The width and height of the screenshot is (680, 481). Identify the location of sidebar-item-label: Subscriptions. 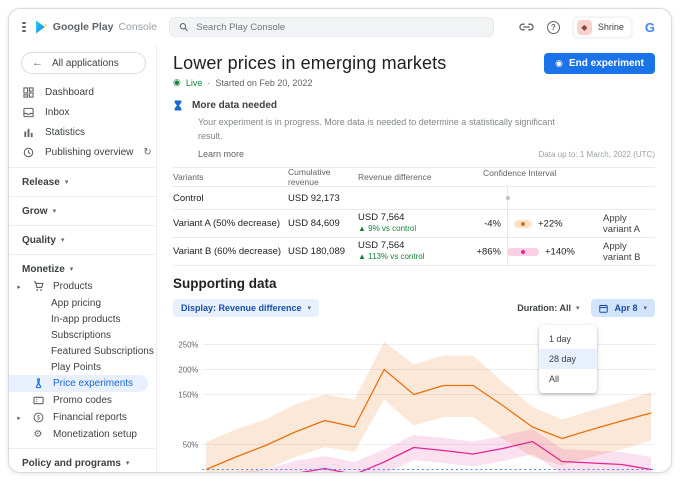
(81, 335).